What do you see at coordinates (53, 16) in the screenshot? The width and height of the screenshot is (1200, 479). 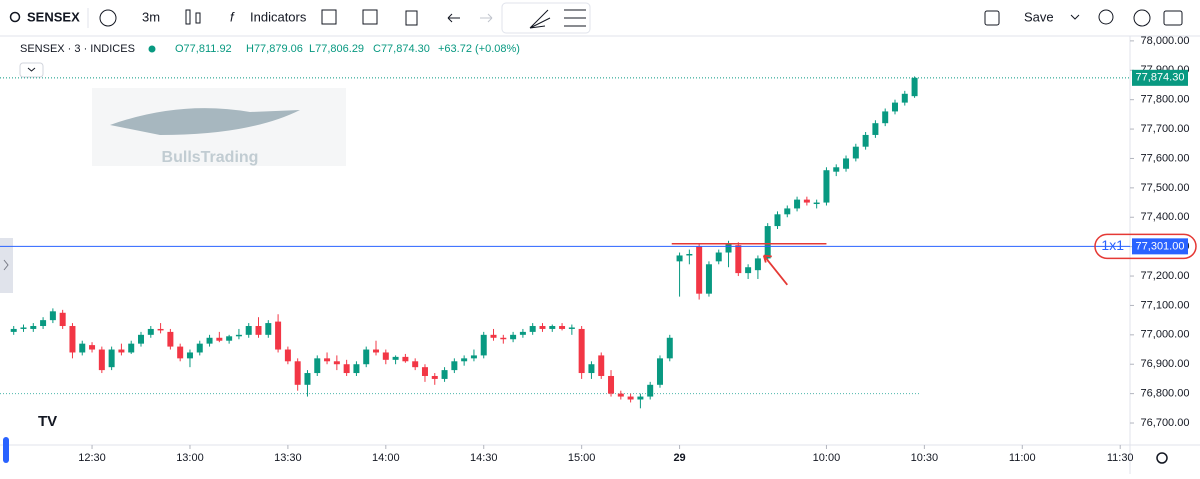 I see `symbol: SENSEX` at bounding box center [53, 16].